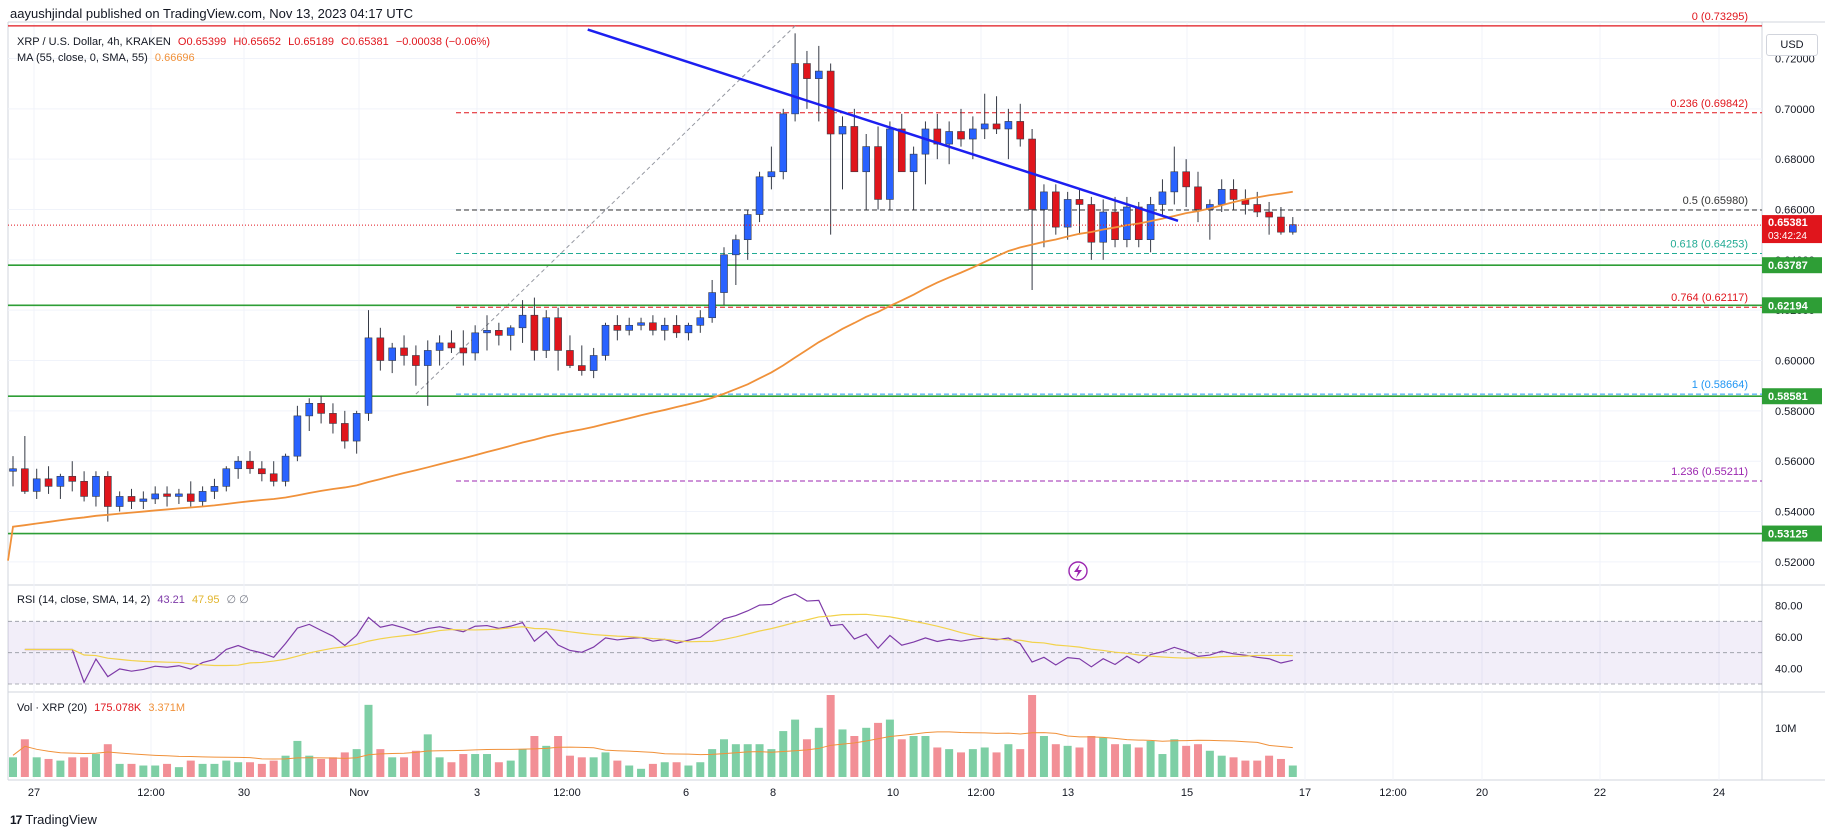 Image resolution: width=1835 pixels, height=839 pixels. Describe the element at coordinates (82, 58) in the screenshot. I see `ma-label: MA (55, close, 0, SMA, 55)` at that location.